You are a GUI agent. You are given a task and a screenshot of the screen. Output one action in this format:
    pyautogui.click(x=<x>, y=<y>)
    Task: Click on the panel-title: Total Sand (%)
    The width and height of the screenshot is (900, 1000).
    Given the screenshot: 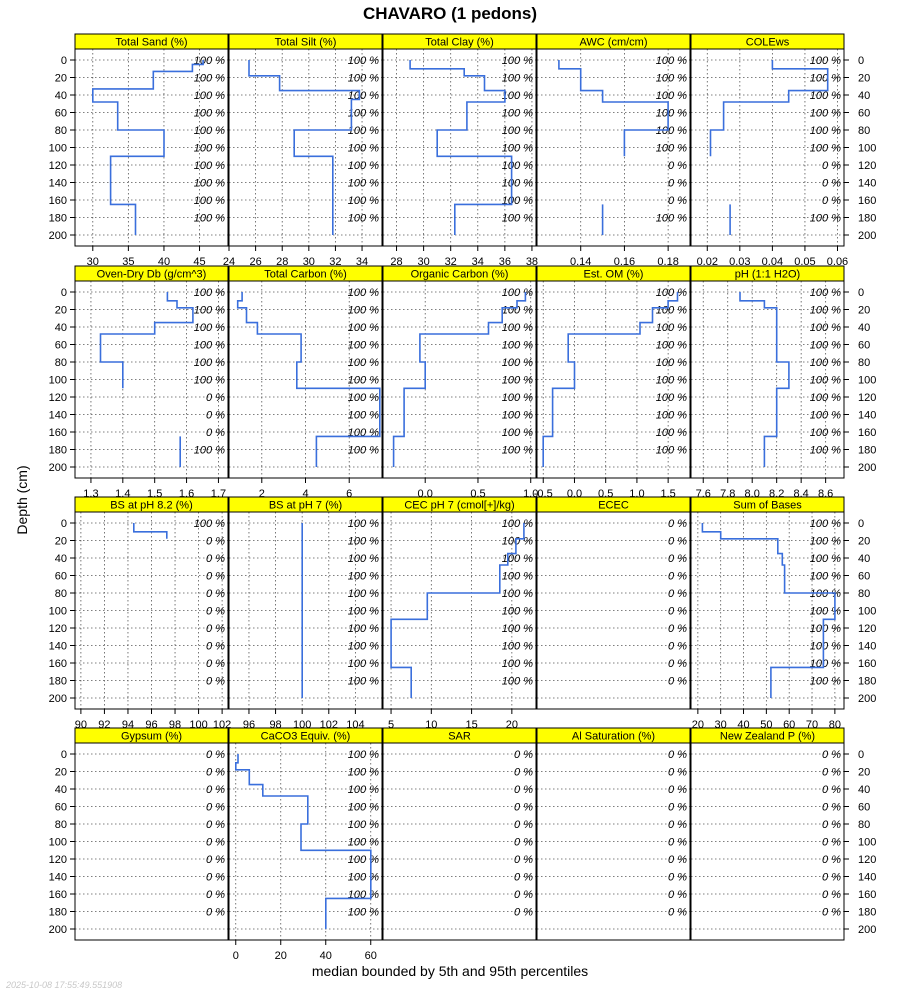 What is the action you would take?
    pyautogui.click(x=151, y=43)
    